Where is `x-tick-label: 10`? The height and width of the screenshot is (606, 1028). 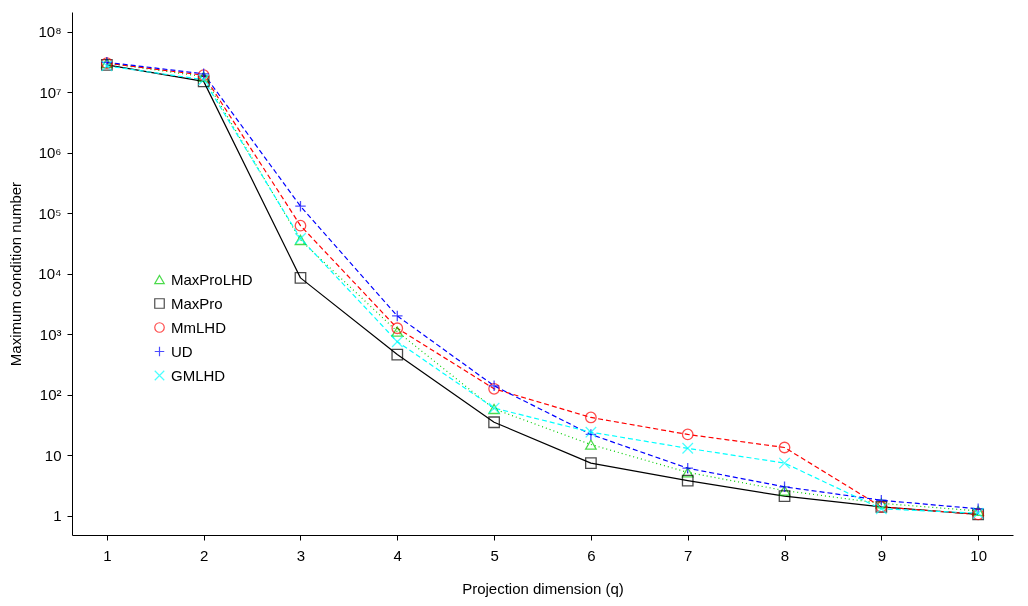 x-tick-label: 10 is located at coordinates (978, 555).